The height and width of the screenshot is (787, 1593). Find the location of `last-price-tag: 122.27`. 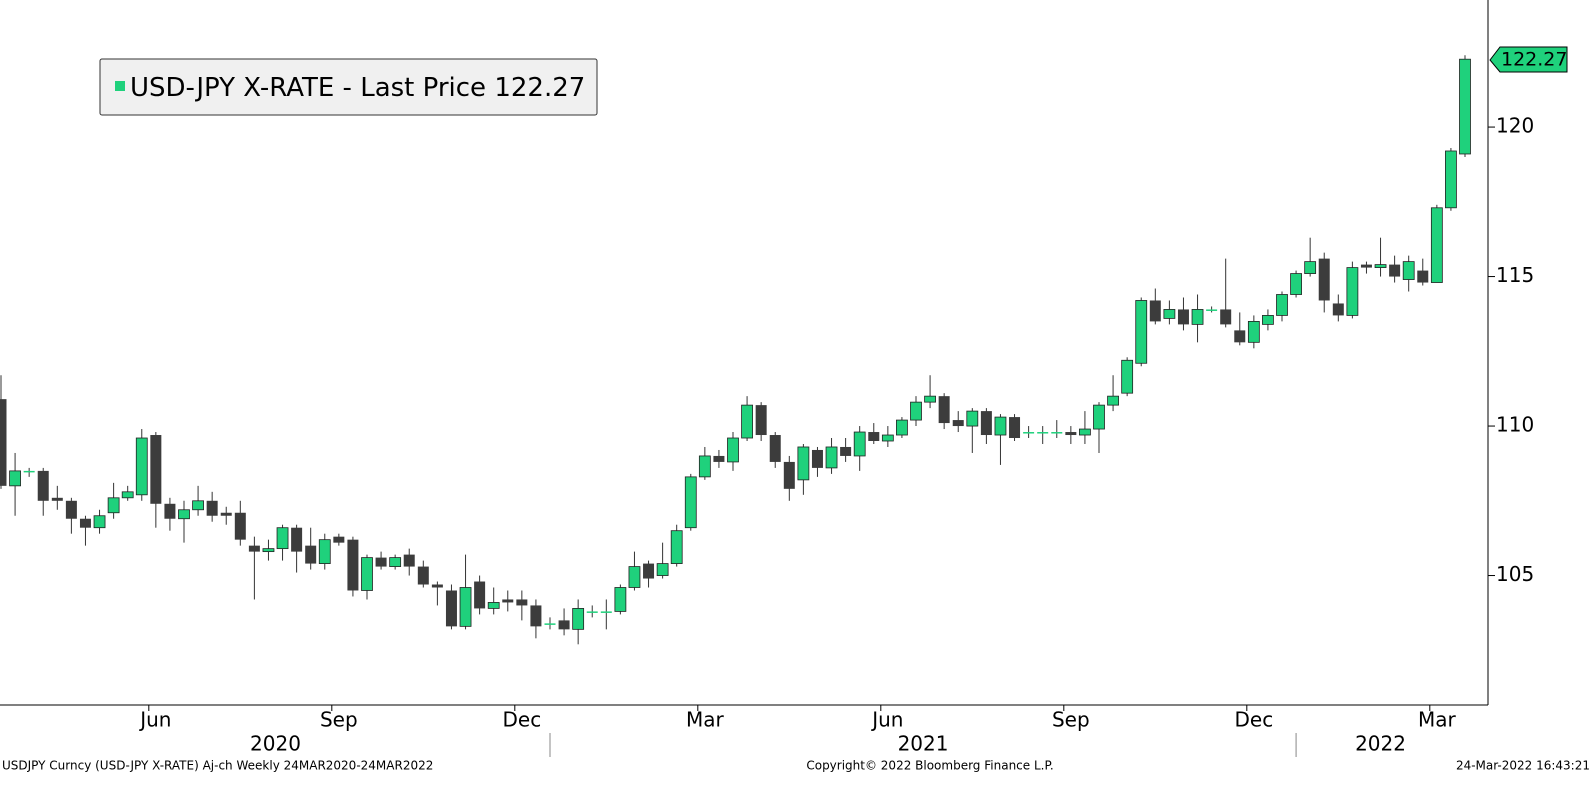

last-price-tag: 122.27 is located at coordinates (1528, 59).